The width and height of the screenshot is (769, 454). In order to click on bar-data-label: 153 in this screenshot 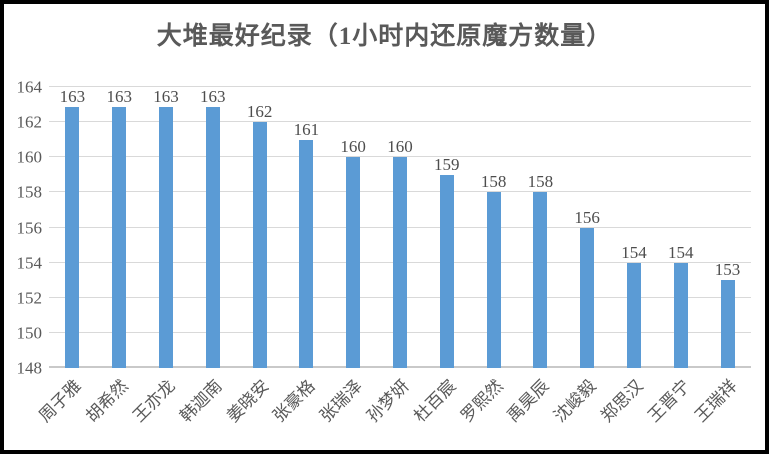, I will do `click(727, 270)`.